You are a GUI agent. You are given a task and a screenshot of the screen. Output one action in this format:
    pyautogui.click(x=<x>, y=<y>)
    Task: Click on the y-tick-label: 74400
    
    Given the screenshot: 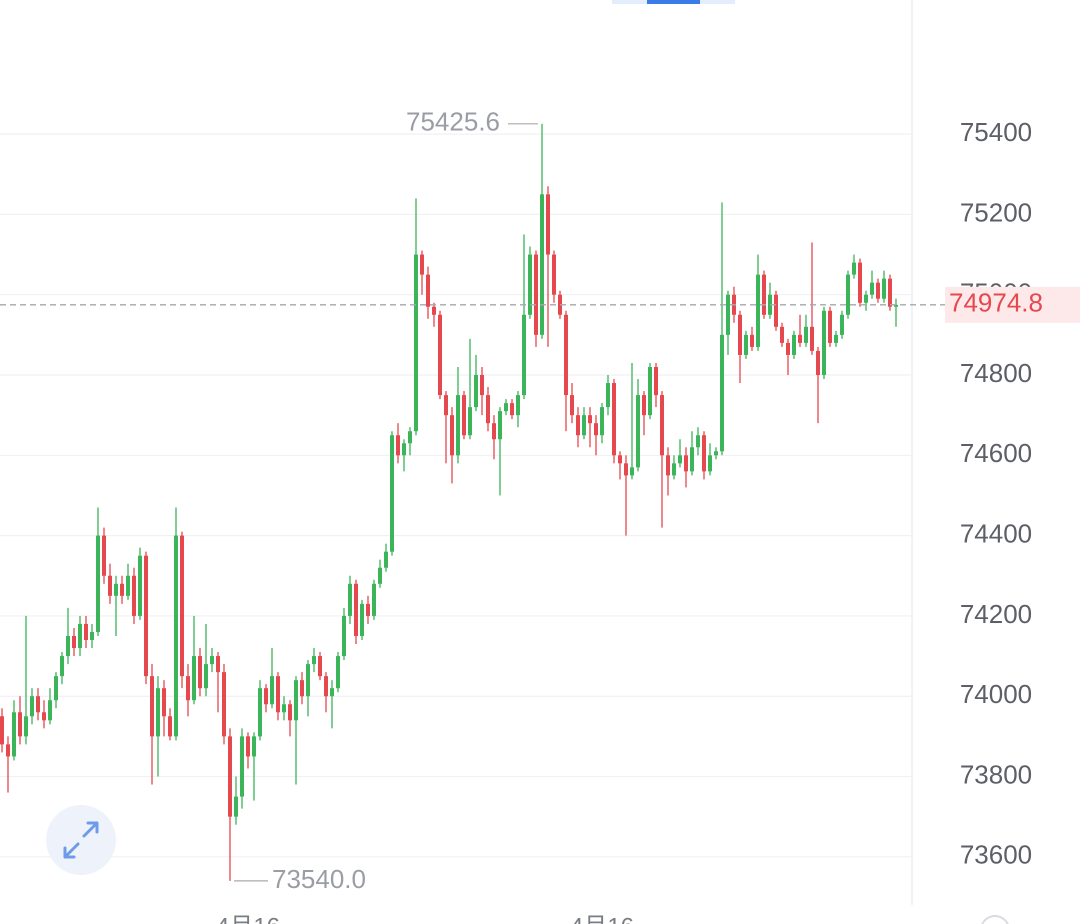 What is the action you would take?
    pyautogui.click(x=996, y=533)
    